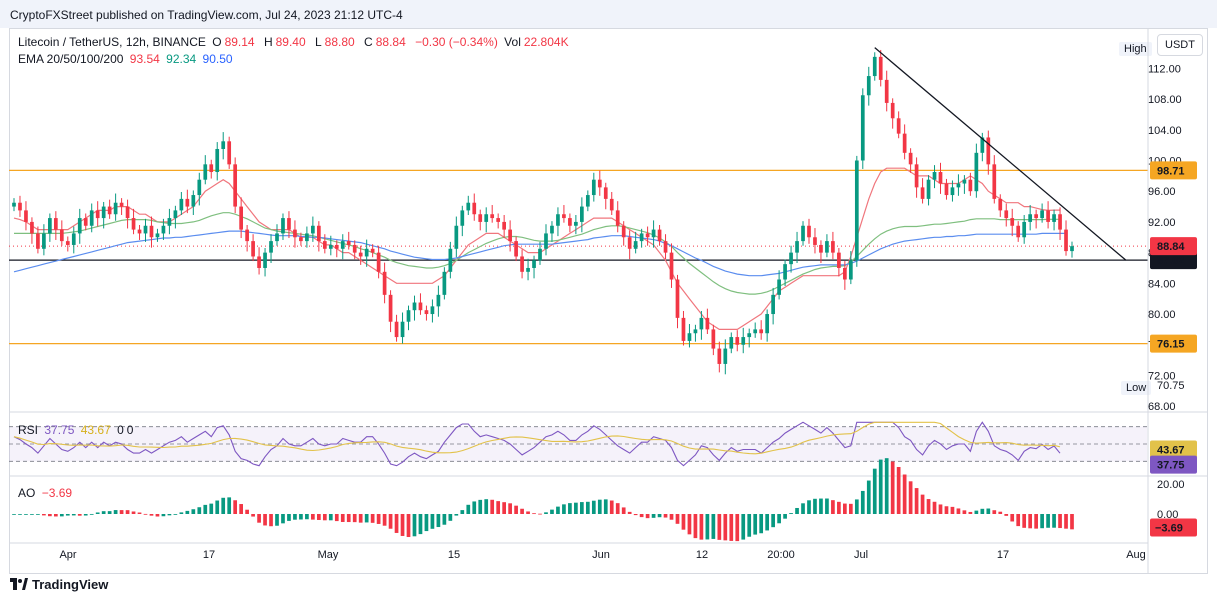 The height and width of the screenshot is (603, 1217). I want to click on price-tick: 68.00, so click(1162, 407).